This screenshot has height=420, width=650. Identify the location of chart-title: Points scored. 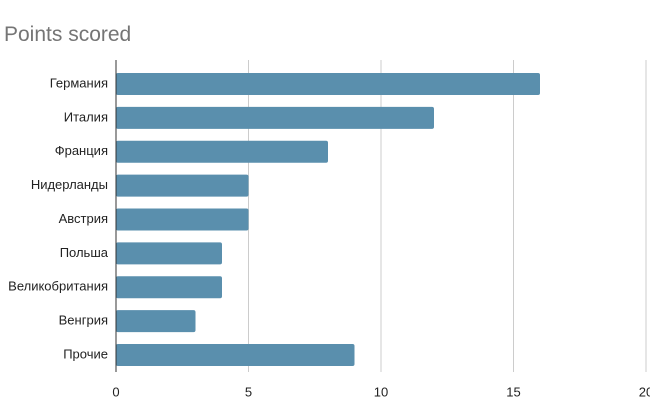
(67, 34).